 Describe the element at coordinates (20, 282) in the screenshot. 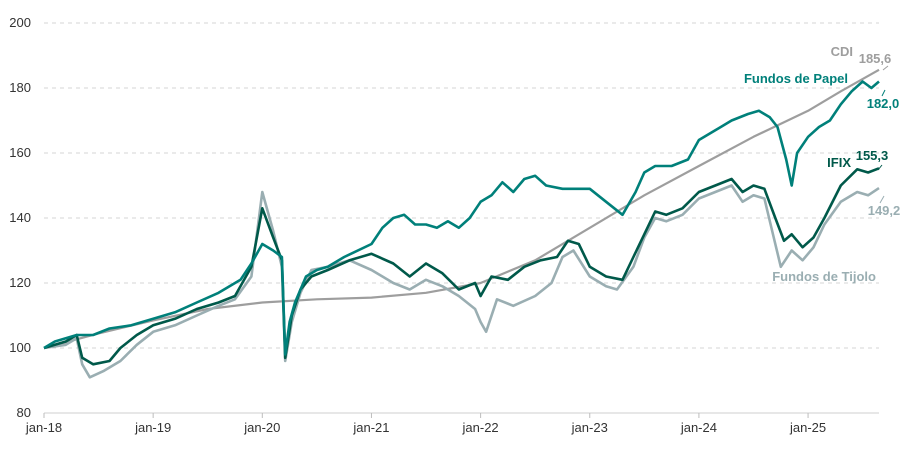

I see `y-tick-label: 120` at that location.